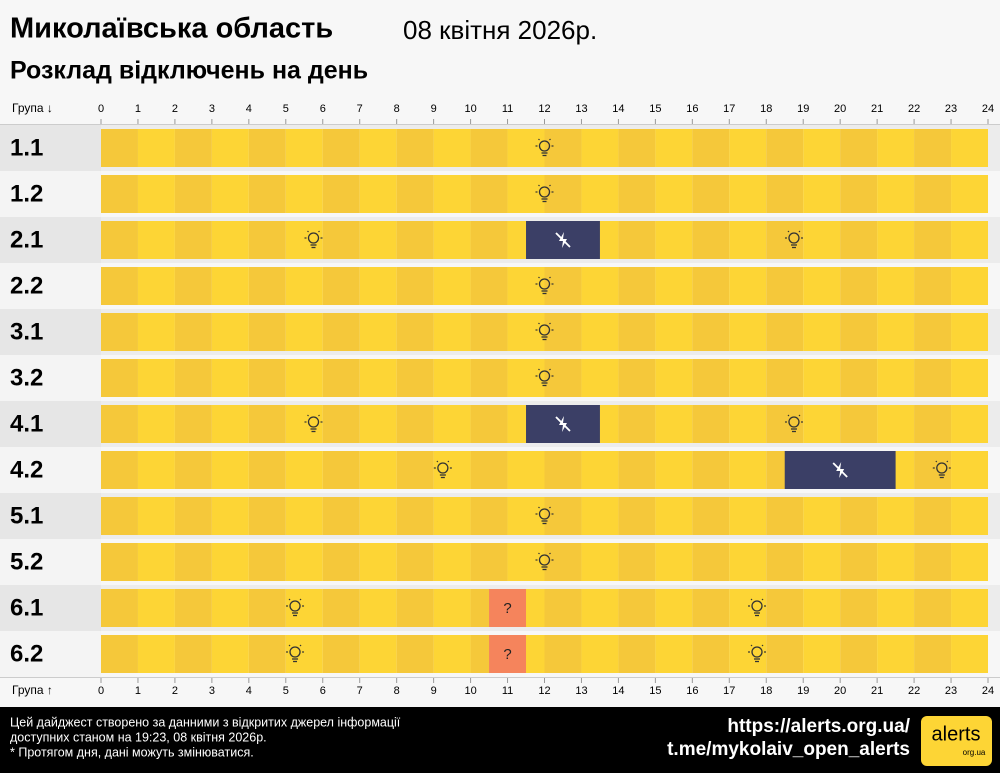 This screenshot has width=1000, height=773. I want to click on footer-link: https://alerts.org.ua/, so click(818, 726).